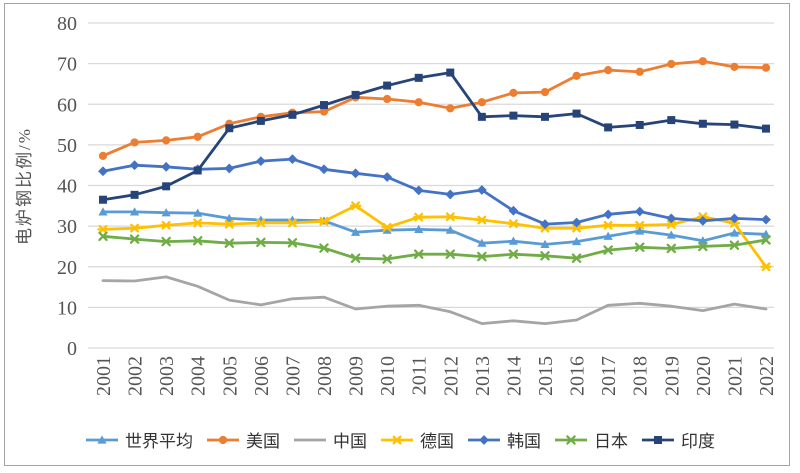 The height and width of the screenshot is (473, 800). What do you see at coordinates (400, 439) in the screenshot?
I see `chart-legend: 世界平均 美国 中国 德国 韩国 日本 印度` at bounding box center [400, 439].